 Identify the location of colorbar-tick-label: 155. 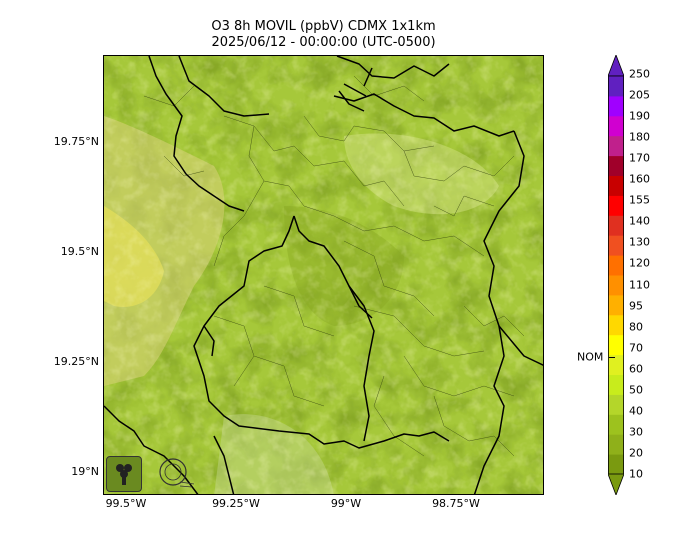
(639, 200).